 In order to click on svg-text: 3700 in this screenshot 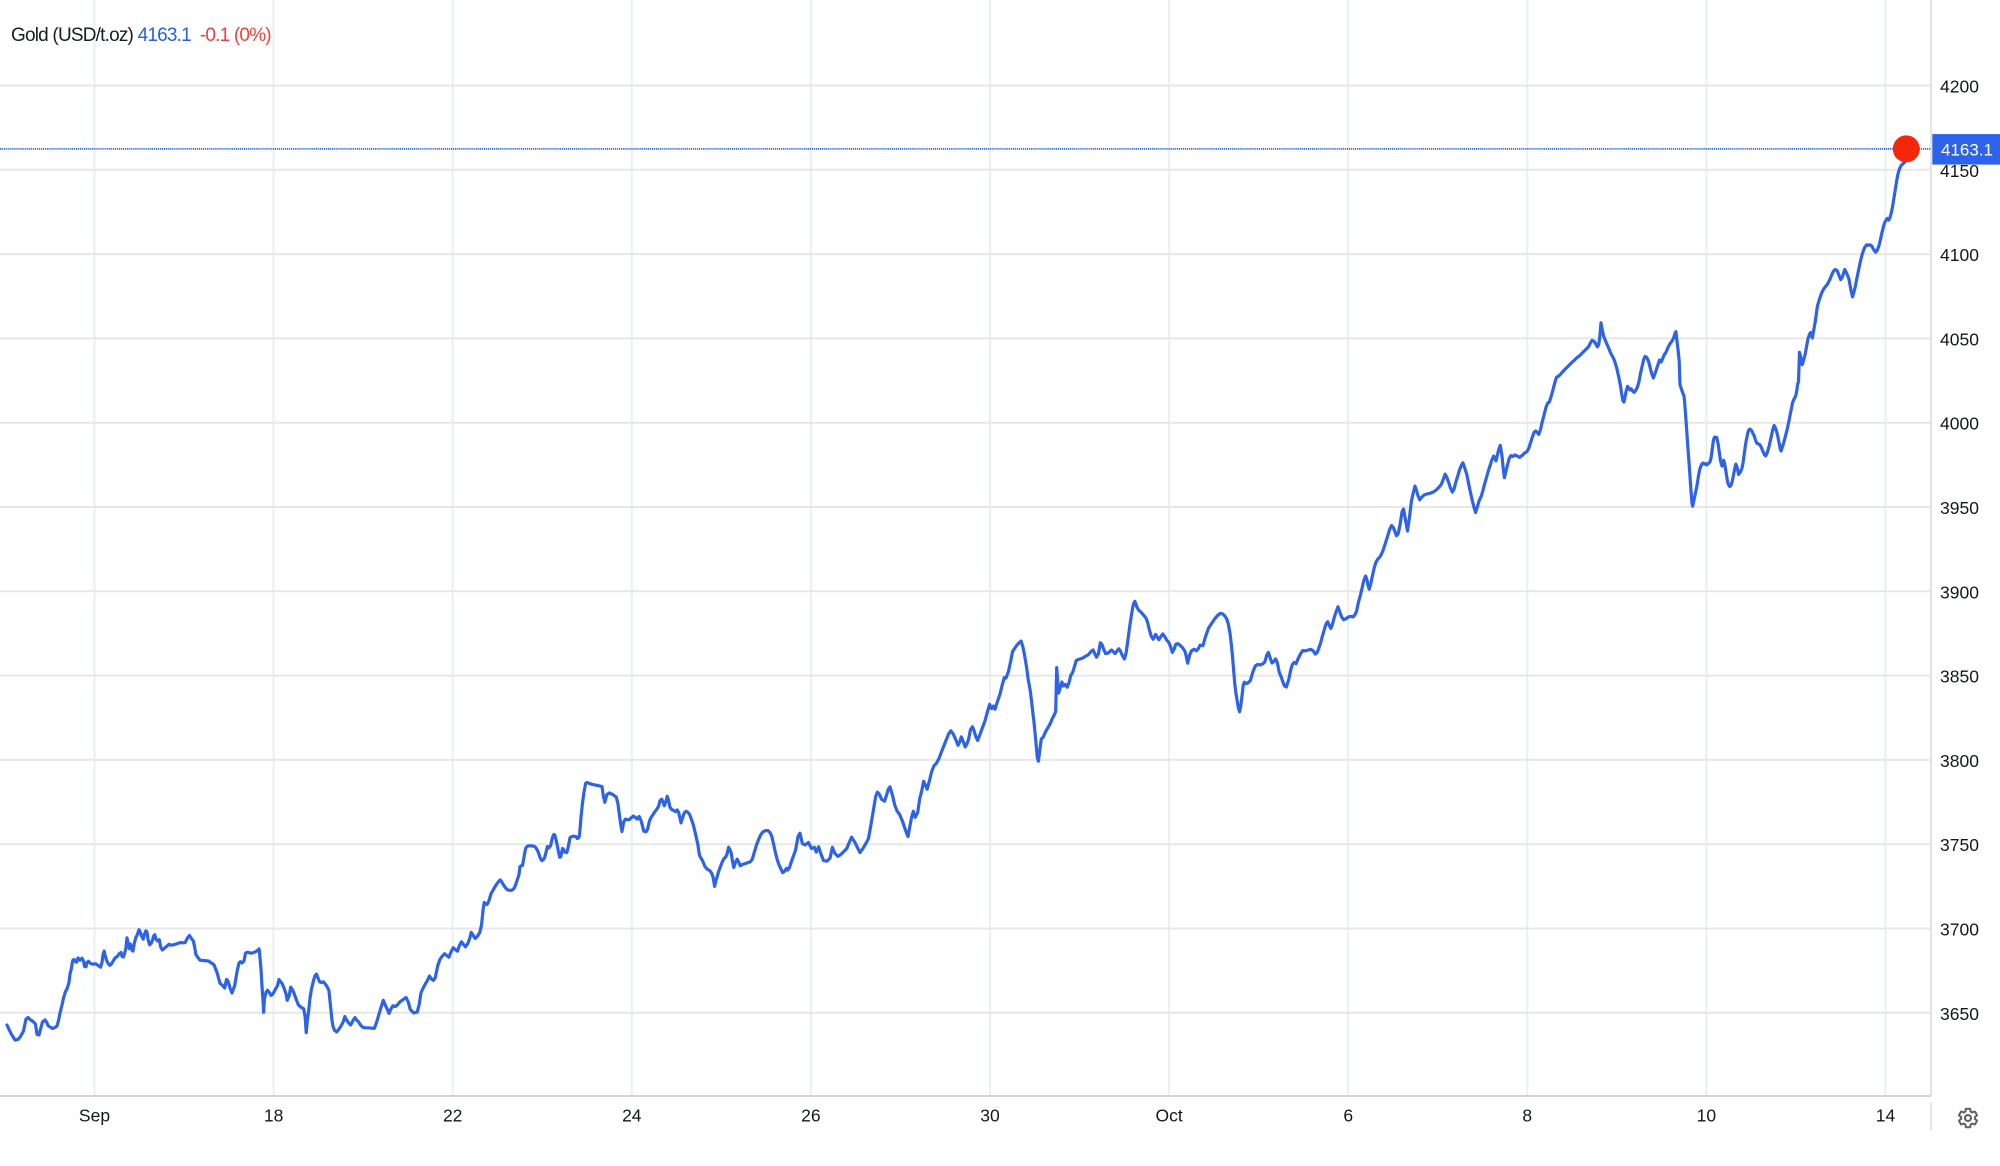, I will do `click(1959, 930)`.